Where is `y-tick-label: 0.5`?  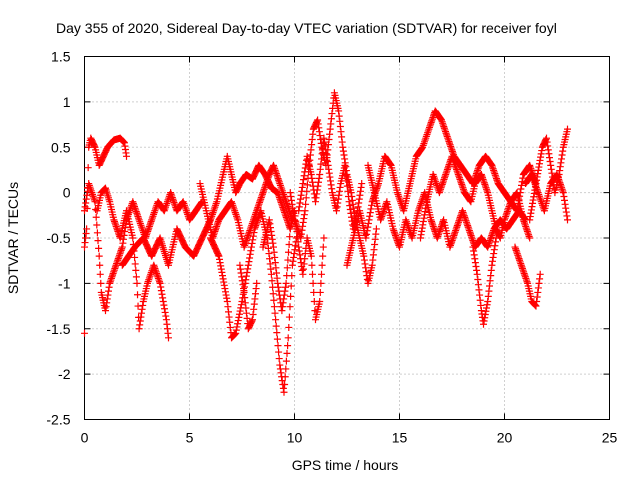 y-tick-label: 0.5 is located at coordinates (61, 147).